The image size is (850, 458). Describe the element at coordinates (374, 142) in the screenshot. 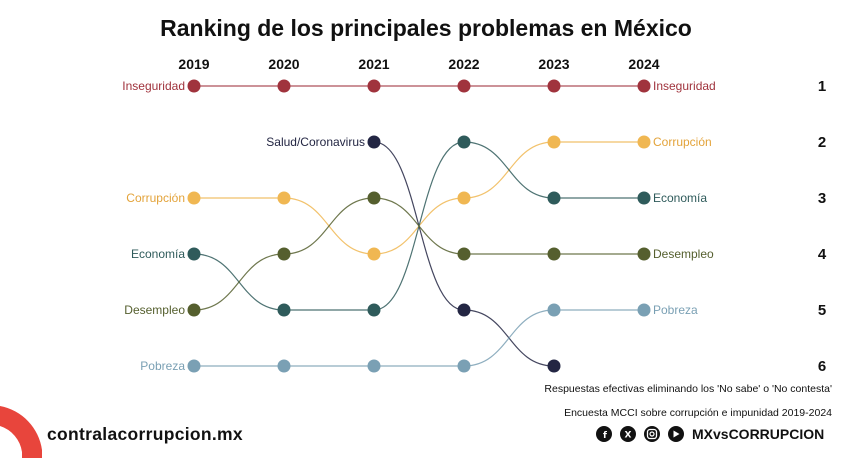

I see `point-salud-coronavirus-2021` at that location.